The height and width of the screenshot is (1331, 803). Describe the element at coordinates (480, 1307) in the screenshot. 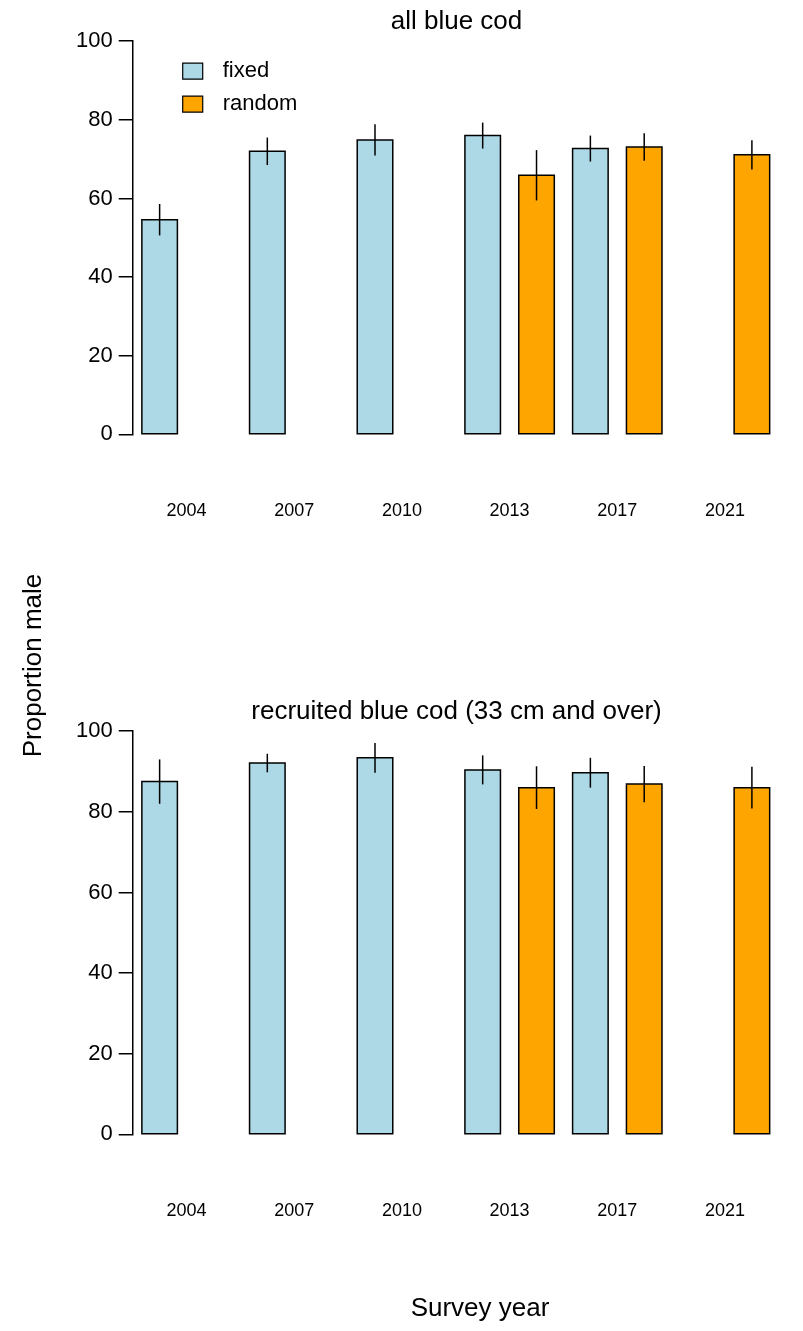

I see `x-axis-title: Survey year` at that location.